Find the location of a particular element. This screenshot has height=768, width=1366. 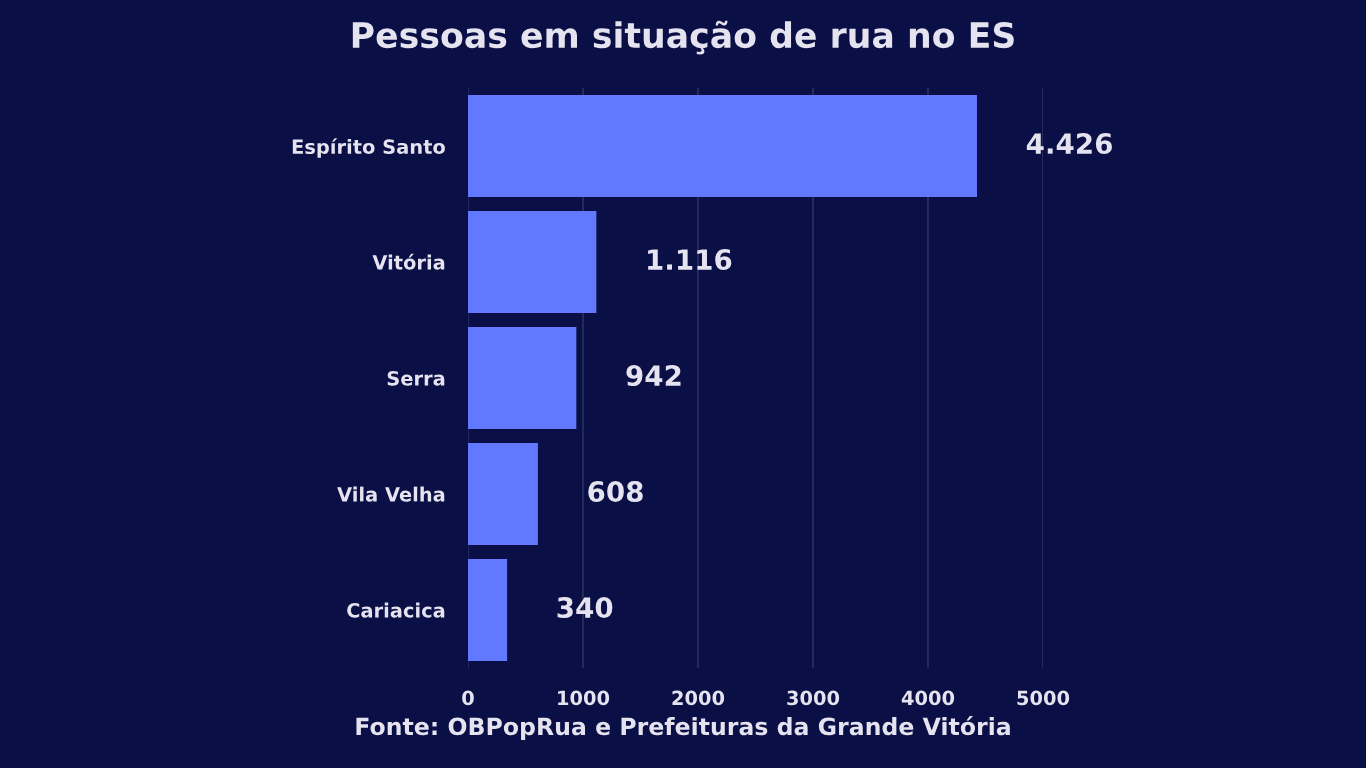

data-label: 4.426 is located at coordinates (1069, 144).